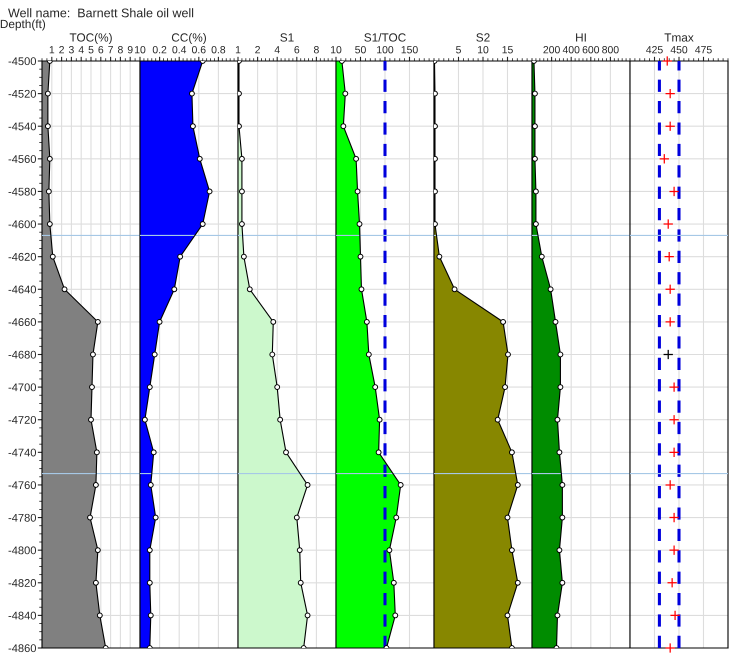 The width and height of the screenshot is (730, 657). Describe the element at coordinates (159, 50) in the screenshot. I see `x-tick-label: 0.2` at that location.